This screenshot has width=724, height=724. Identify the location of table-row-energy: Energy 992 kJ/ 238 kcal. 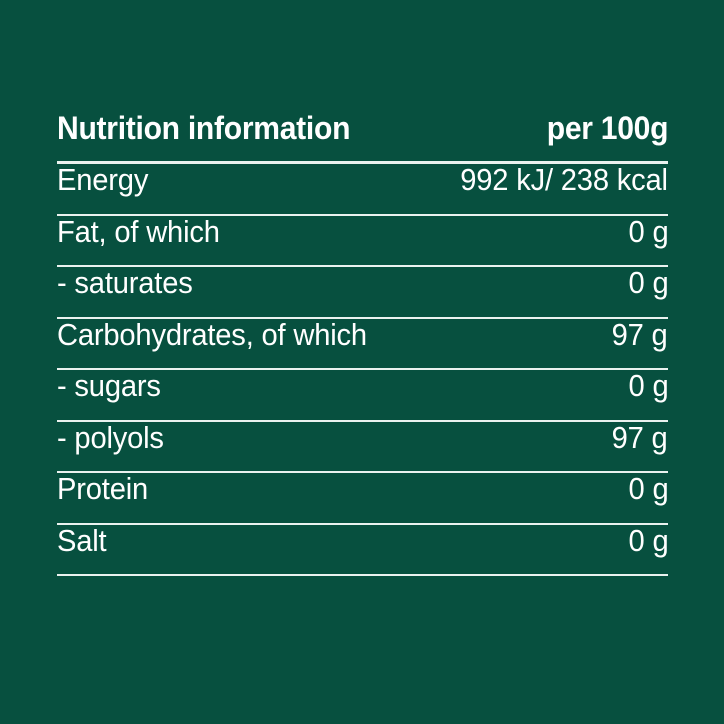
(362, 190).